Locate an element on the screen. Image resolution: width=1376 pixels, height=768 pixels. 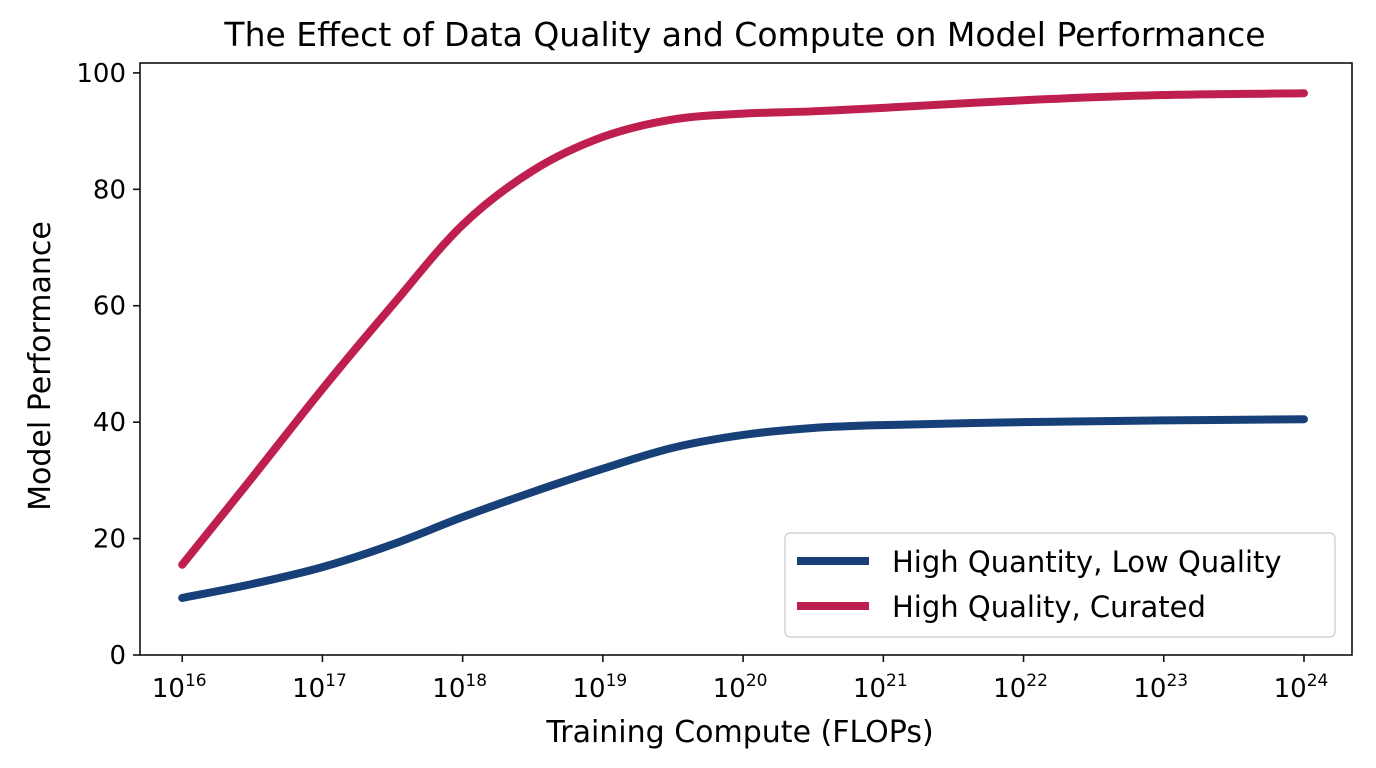
x-tick-exponent: 22 is located at coordinates (1037, 681).